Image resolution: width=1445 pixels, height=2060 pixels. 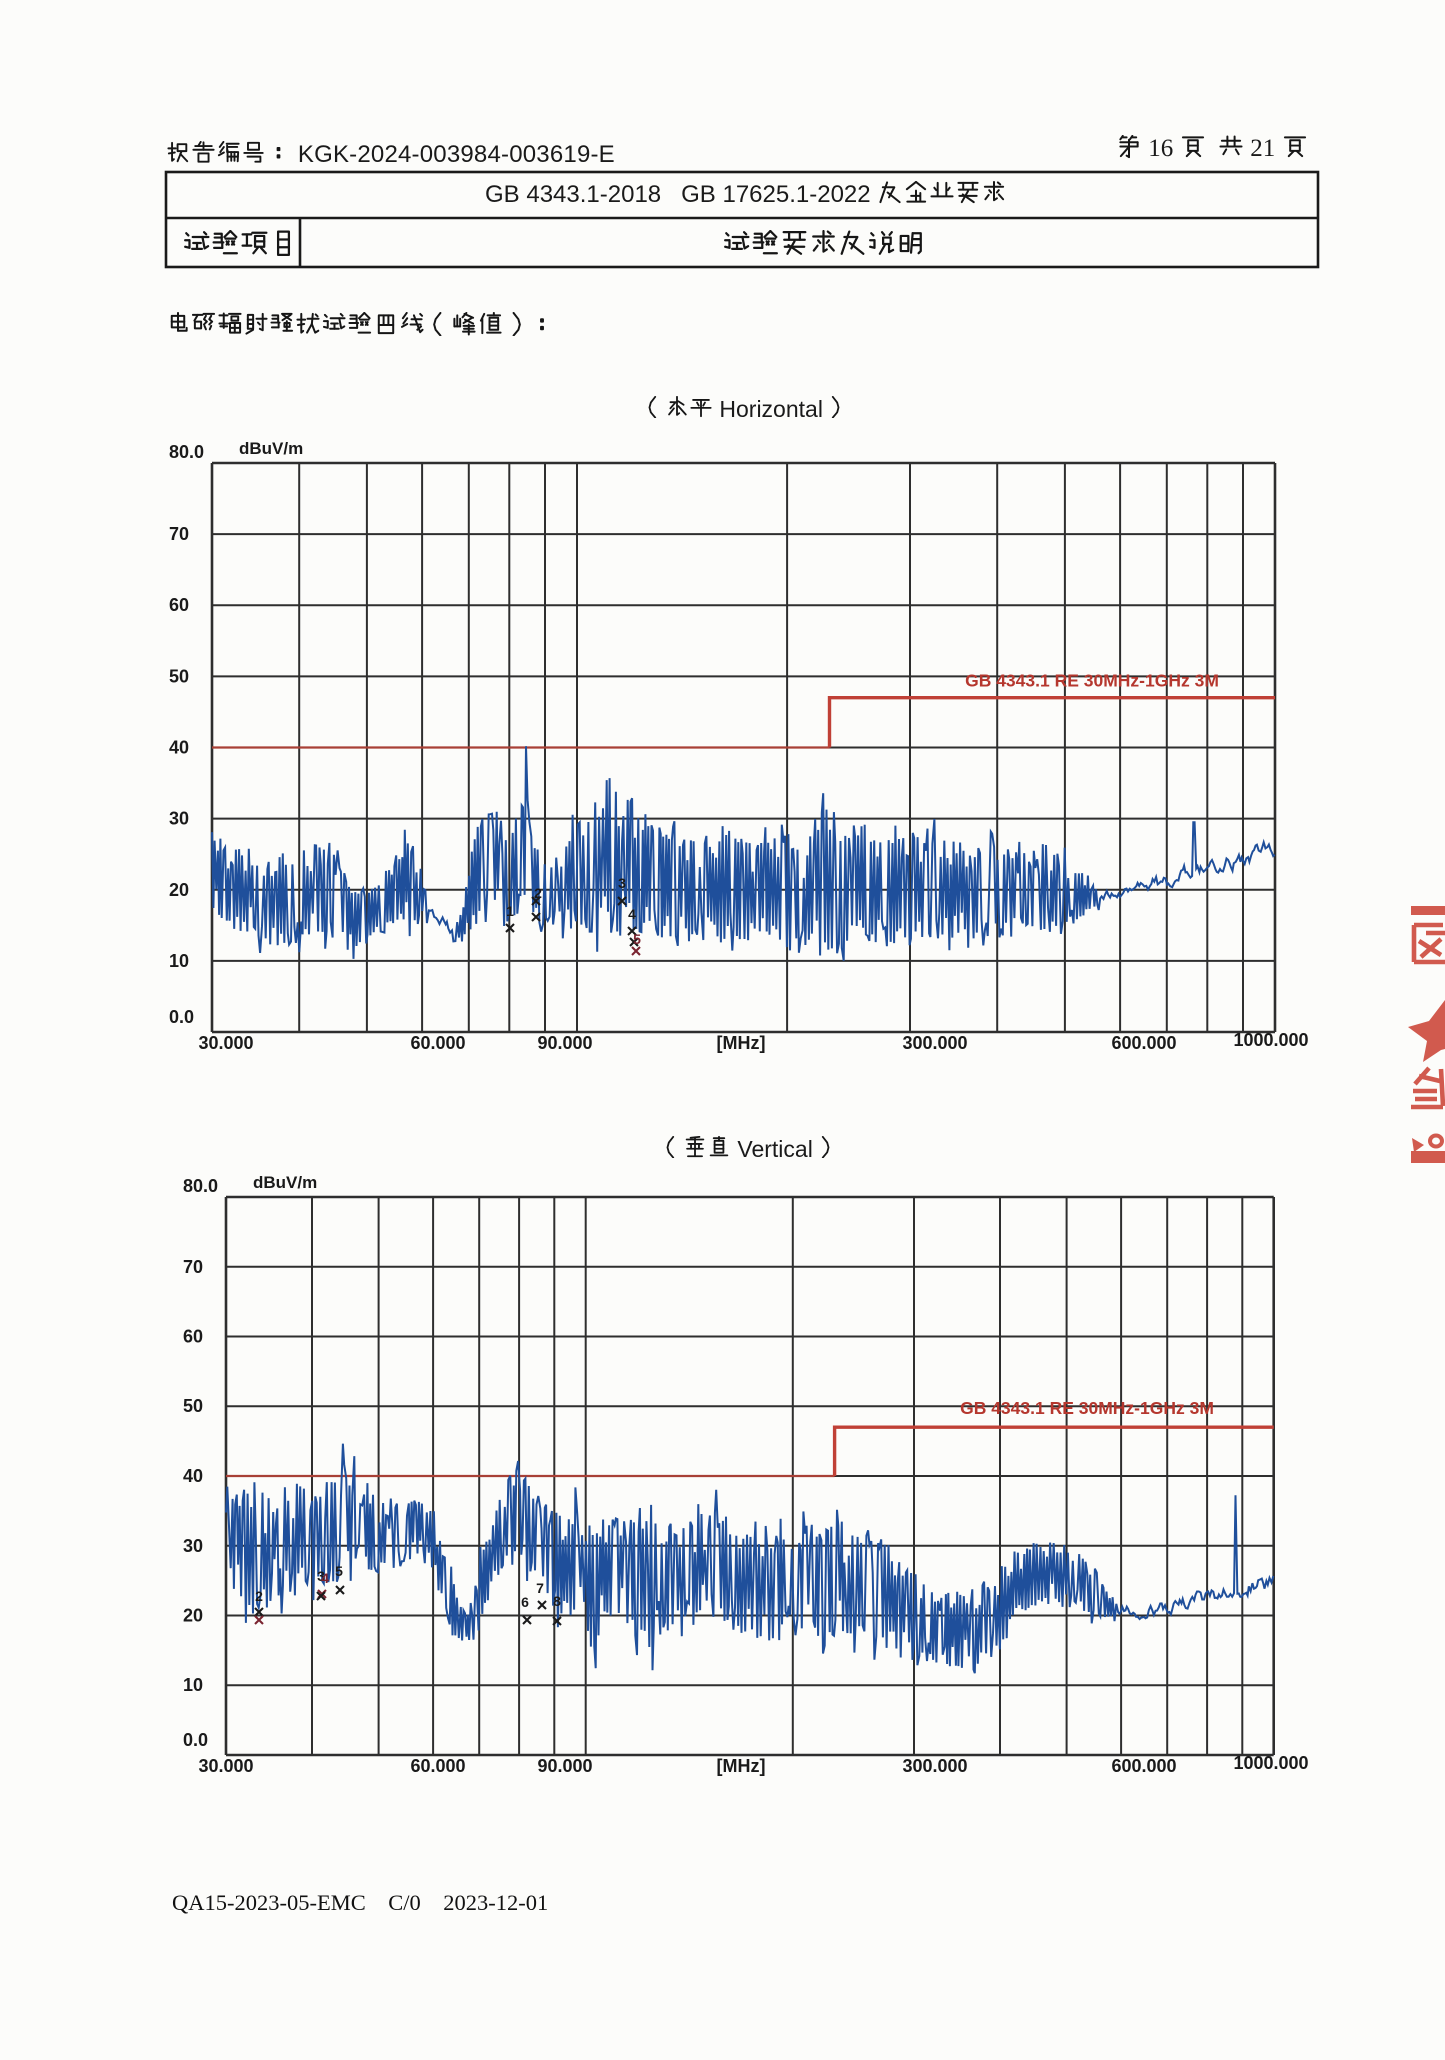 I want to click on svg-text: 6, so click(x=525, y=1602).